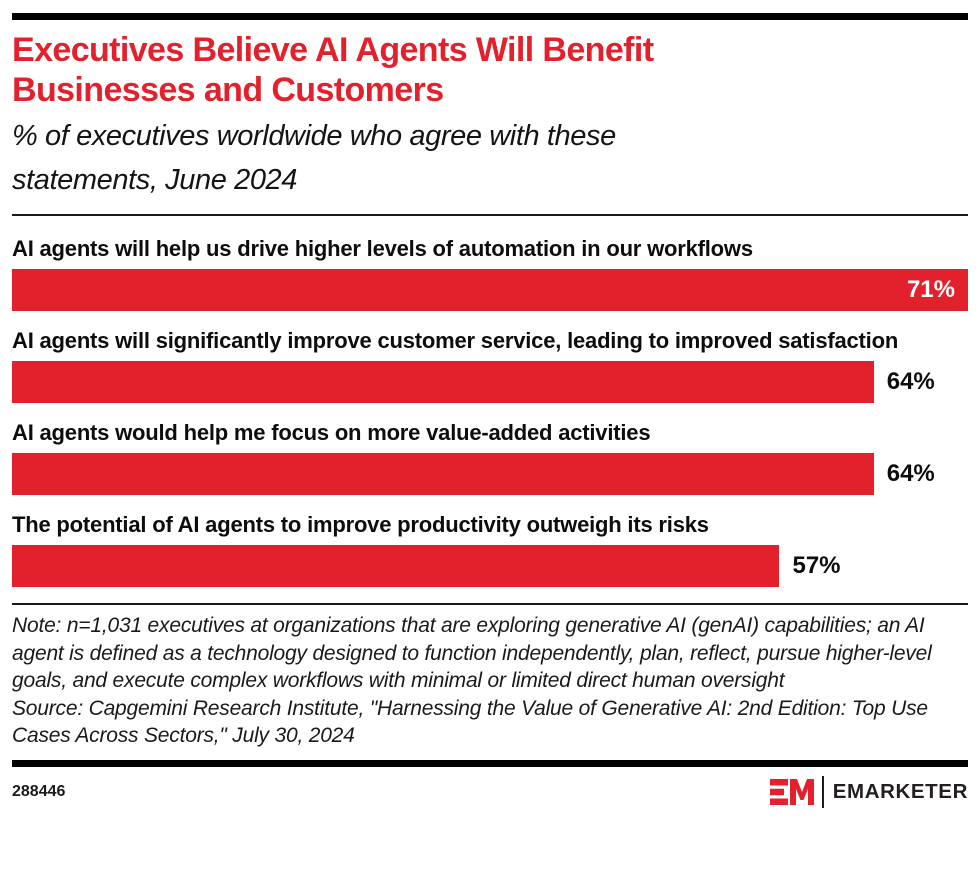 The height and width of the screenshot is (870, 980). I want to click on footer: 288446 EMARKETER, so click(490, 792).